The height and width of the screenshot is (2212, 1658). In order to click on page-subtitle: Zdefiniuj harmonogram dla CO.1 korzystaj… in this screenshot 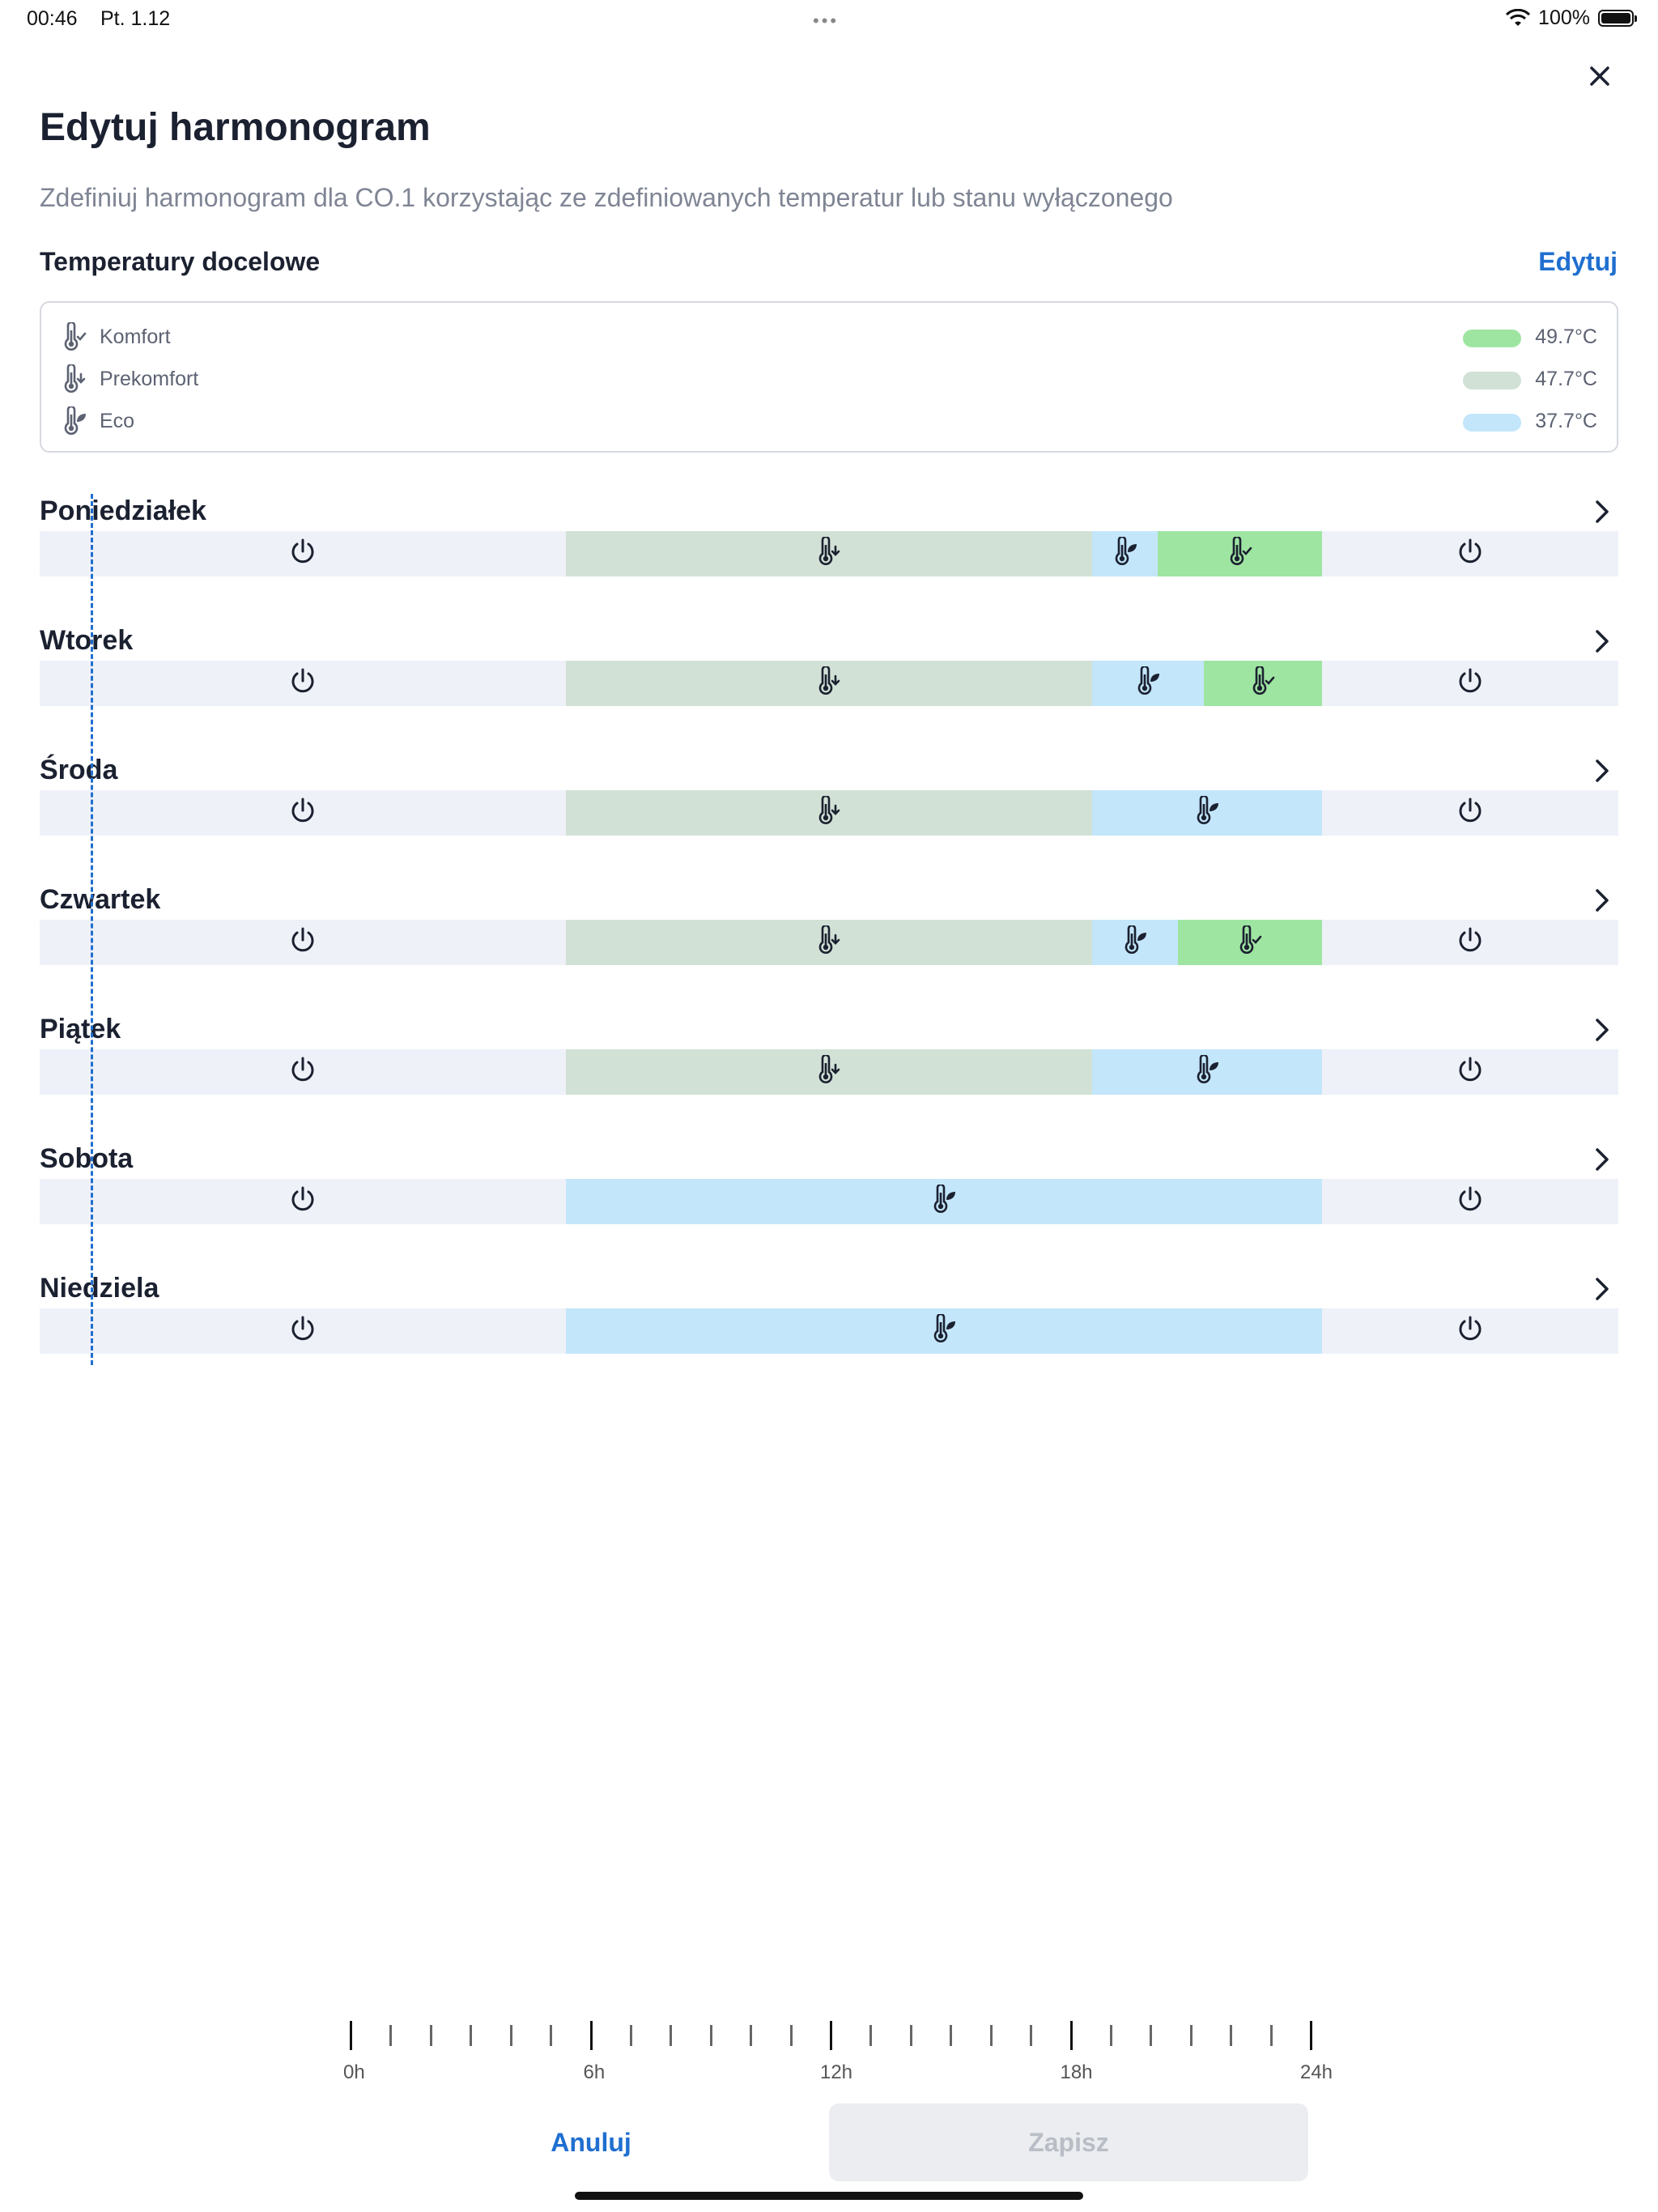, I will do `click(606, 198)`.